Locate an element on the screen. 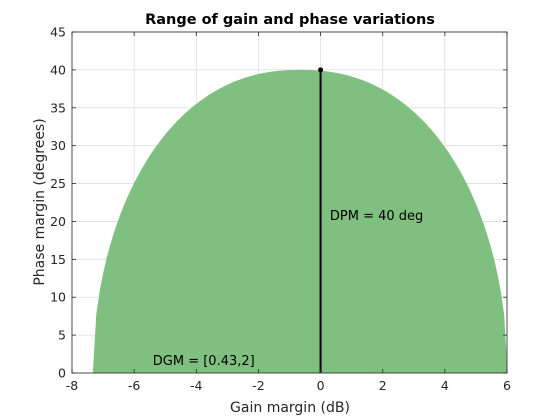 This screenshot has height=420, width=560. y-tick-label: 5 is located at coordinates (62, 335).